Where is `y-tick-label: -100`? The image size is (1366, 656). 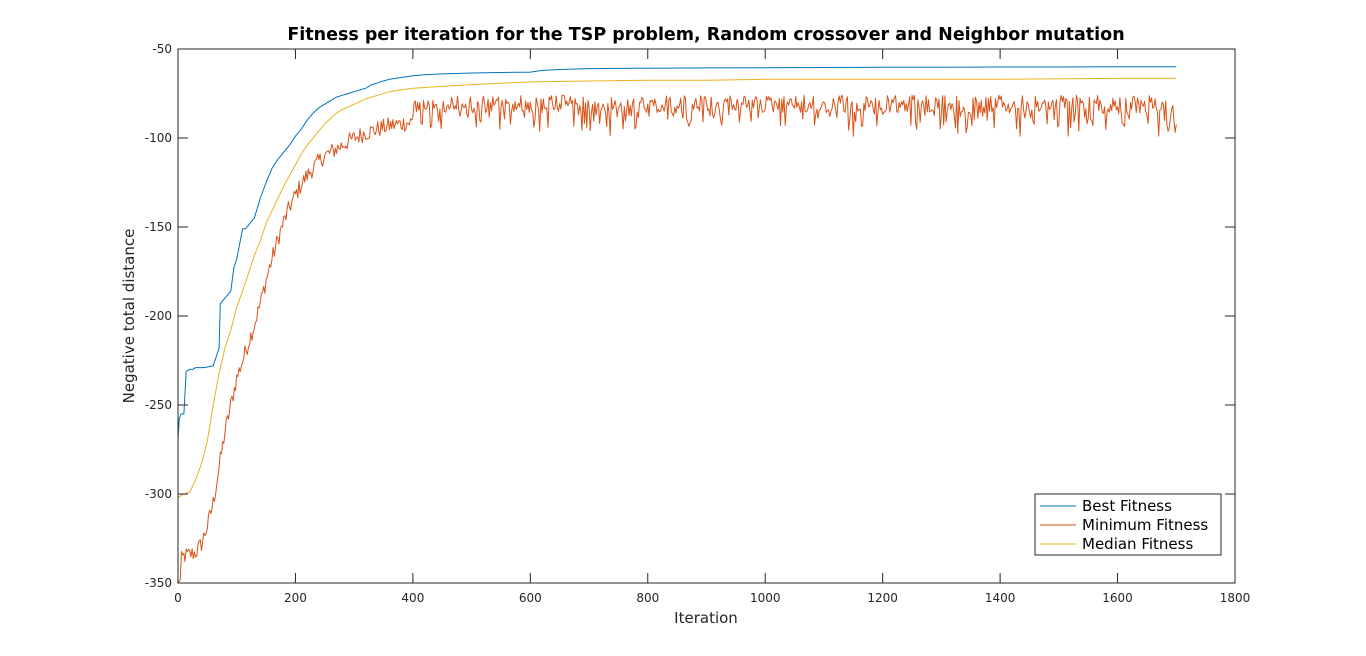
y-tick-label: -100 is located at coordinates (158, 138).